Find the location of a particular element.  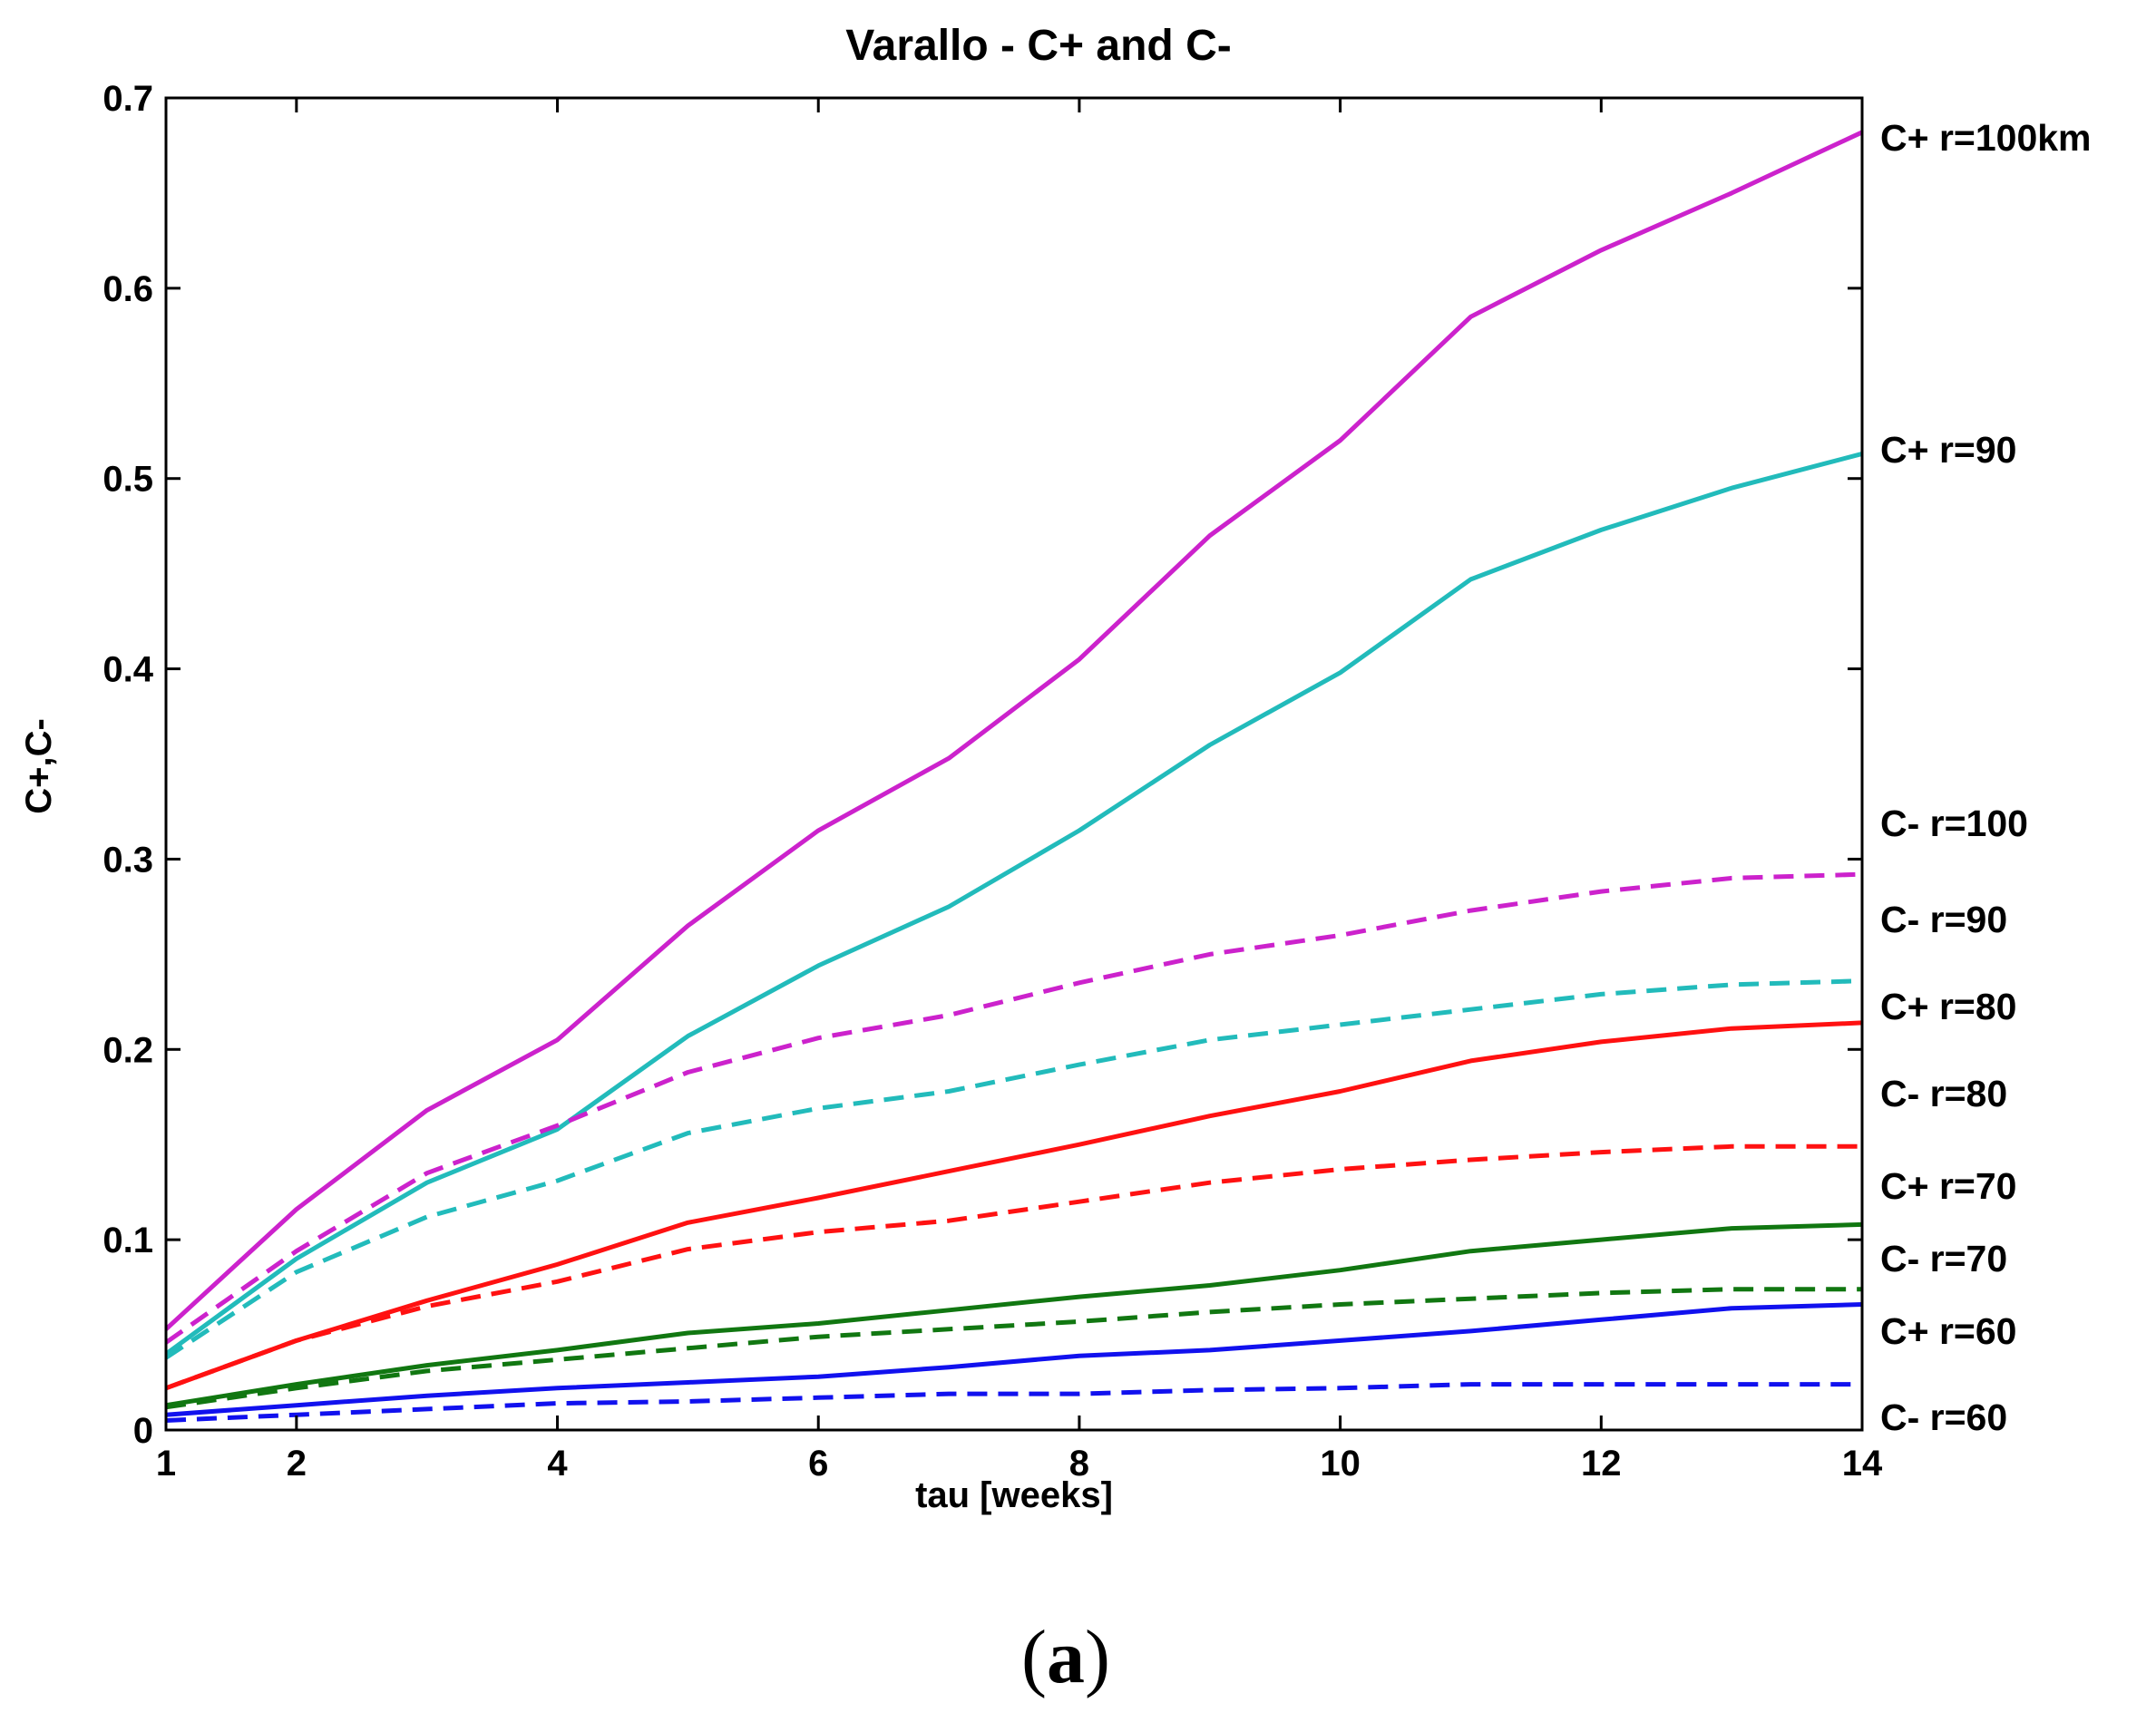

x-tick-label: 2 is located at coordinates (297, 1464).